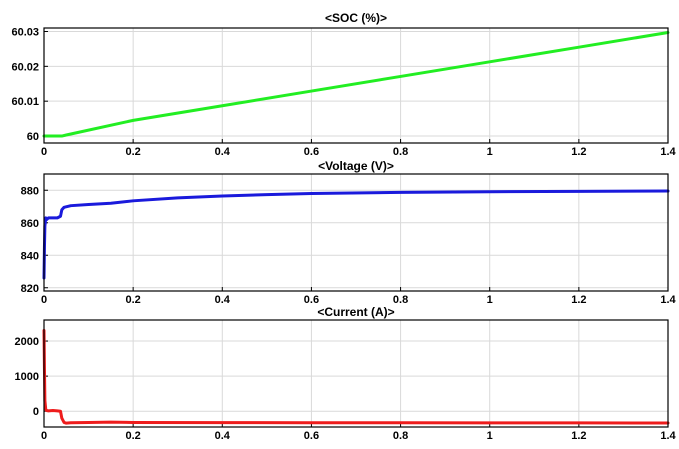  I want to click on y-tick-label: 840, so click(30, 256).